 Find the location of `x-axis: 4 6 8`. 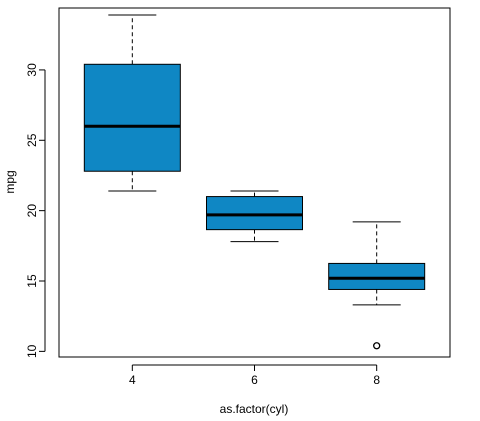

x-axis: 4 6 8 is located at coordinates (254, 375).